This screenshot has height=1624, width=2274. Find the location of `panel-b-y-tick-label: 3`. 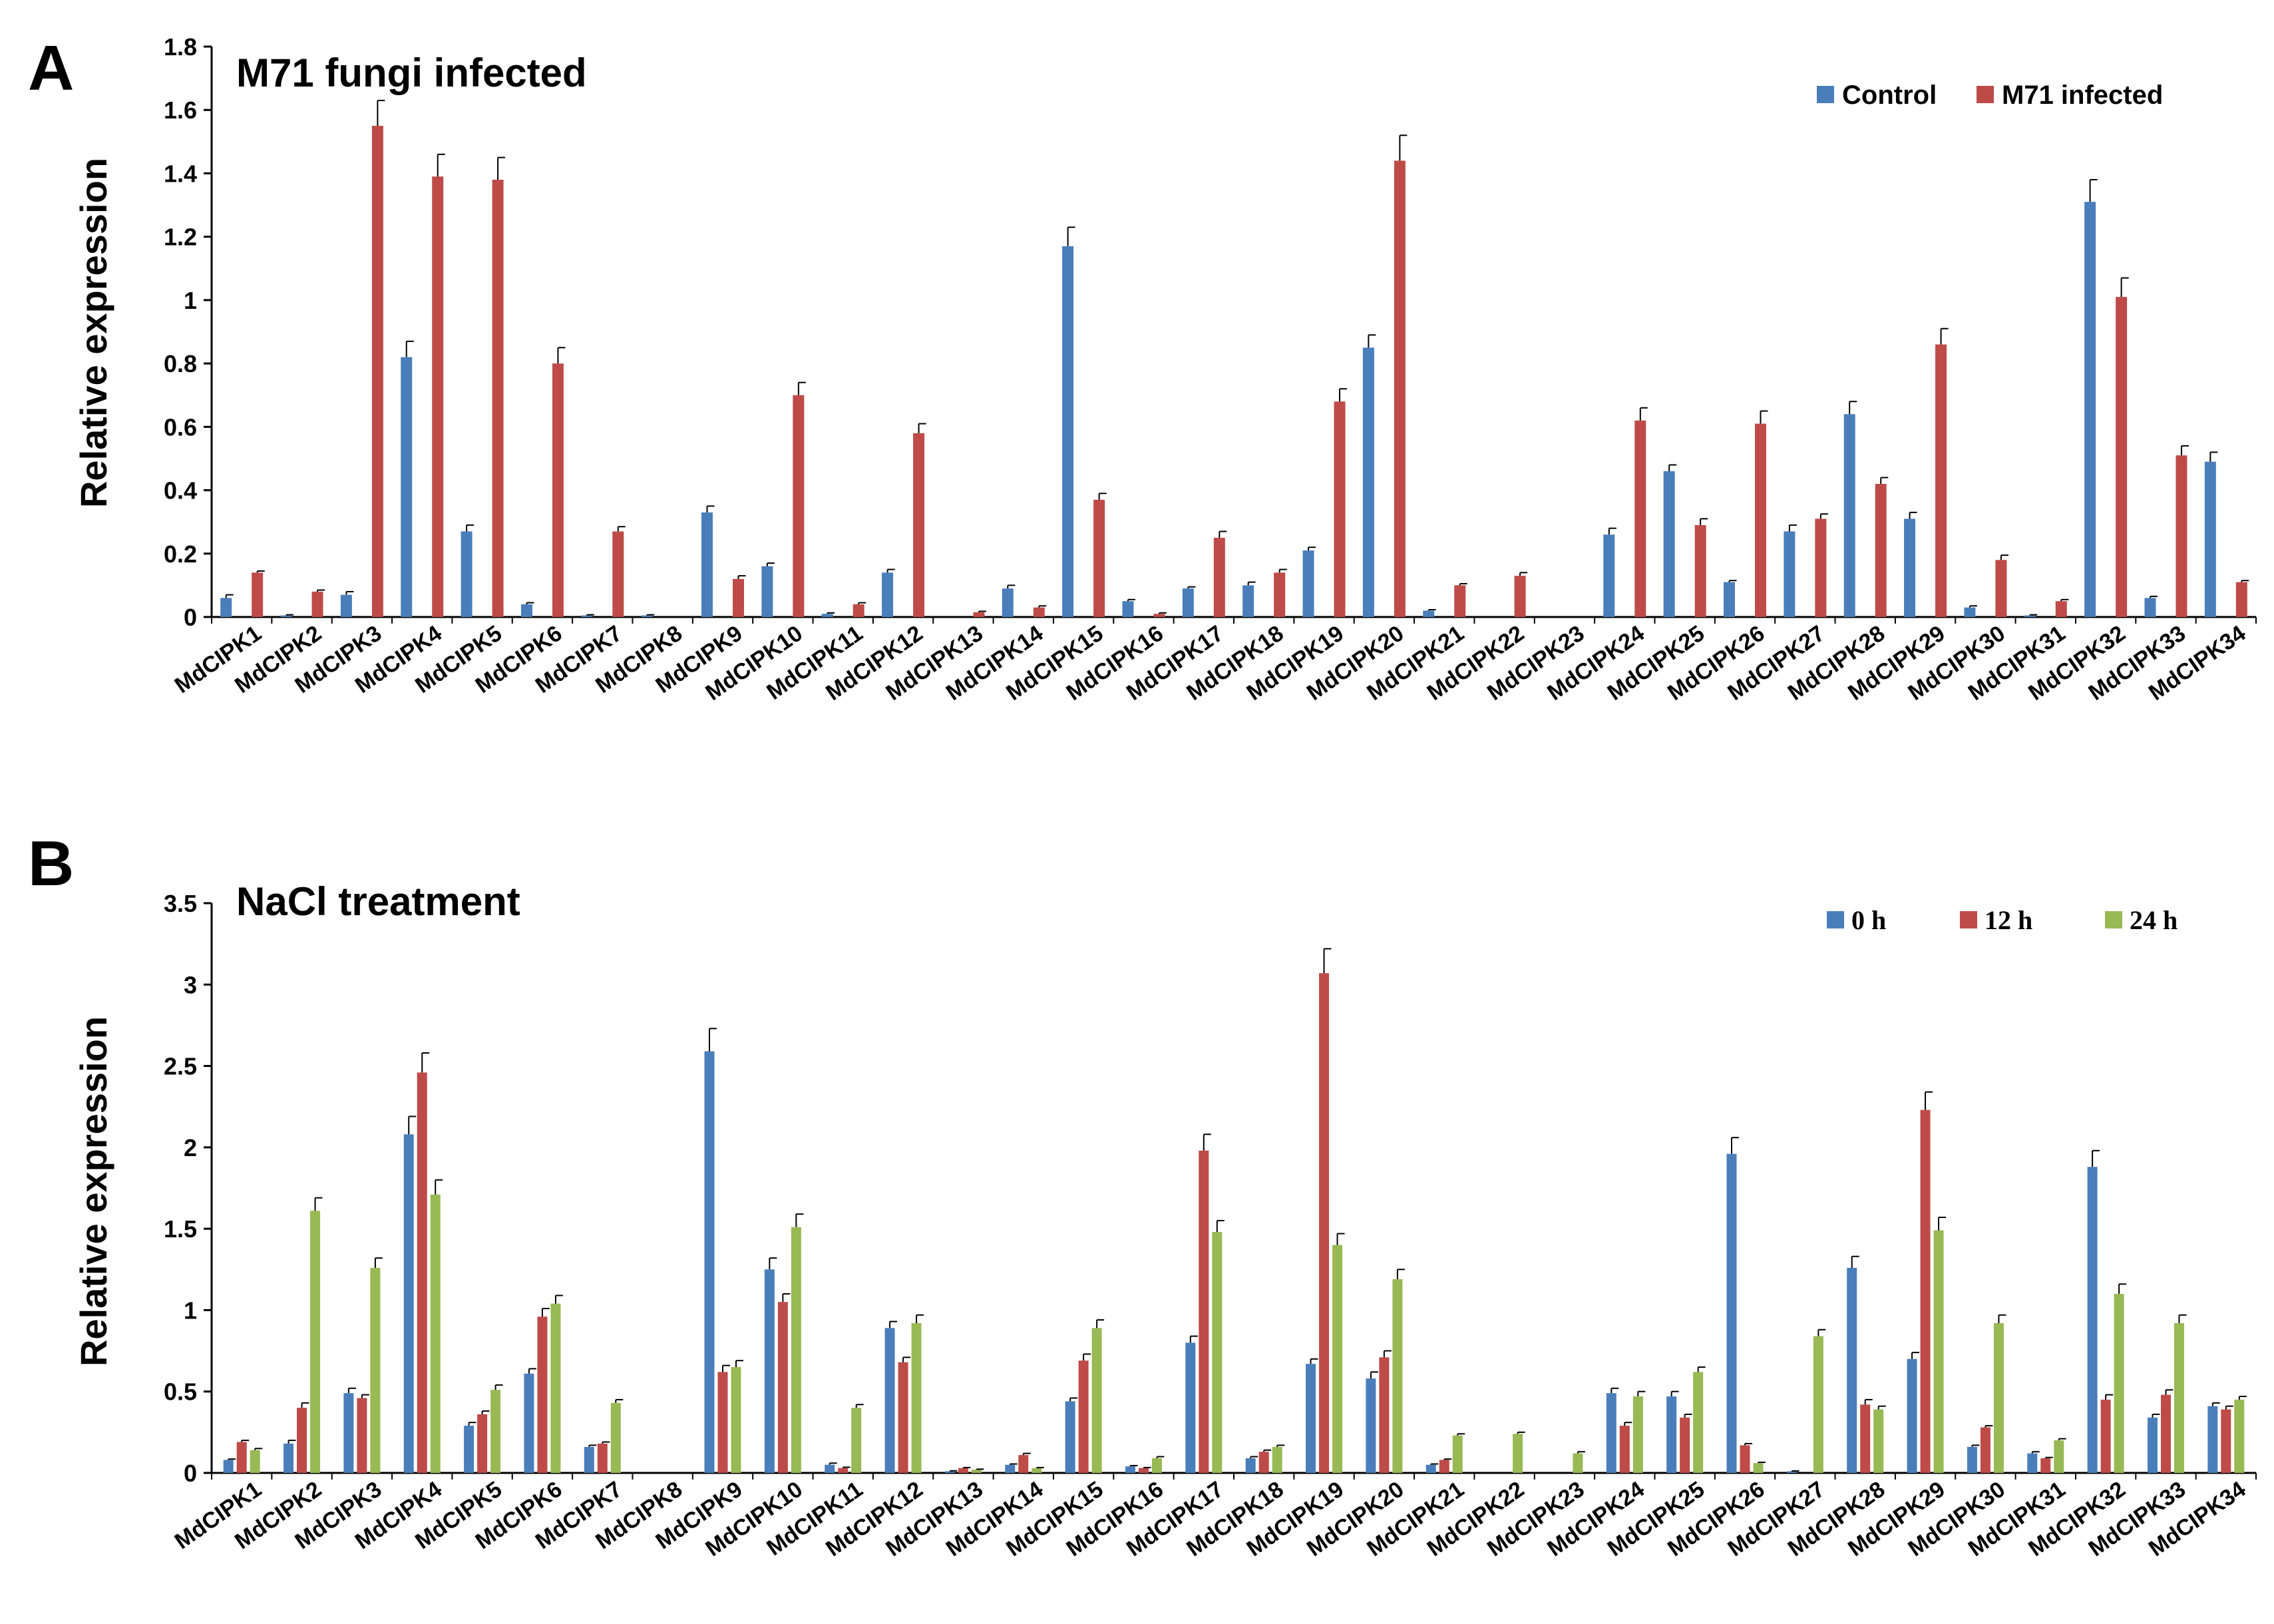

panel-b-y-tick-label: 3 is located at coordinates (191, 985).